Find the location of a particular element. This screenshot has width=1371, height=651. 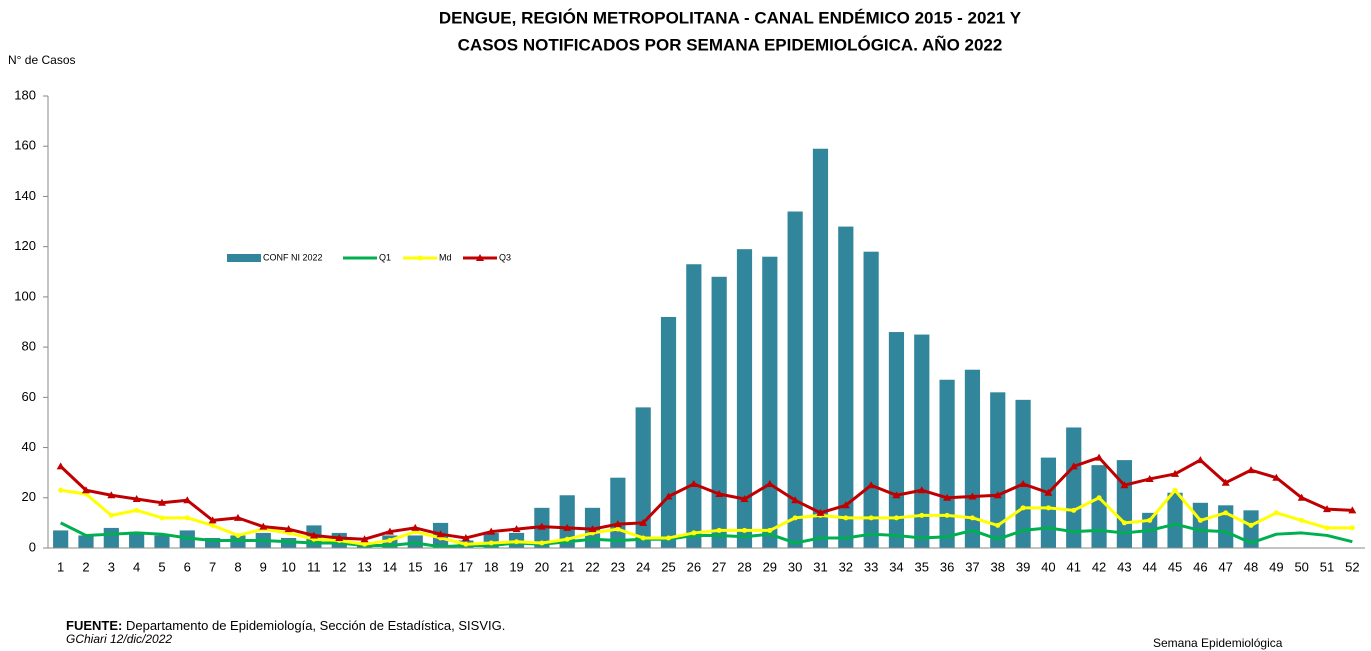

x-tick-label: 21 is located at coordinates (567, 566).